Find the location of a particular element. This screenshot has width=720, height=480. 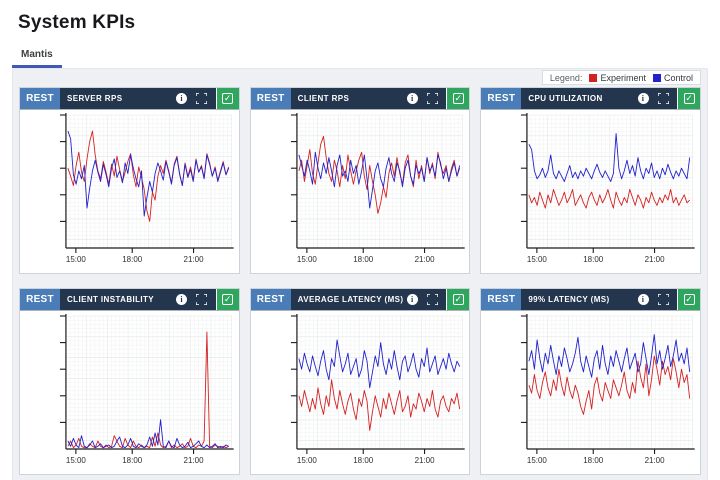

panel-header: REST SERVER RPS i ✓ is located at coordinates (129, 98).